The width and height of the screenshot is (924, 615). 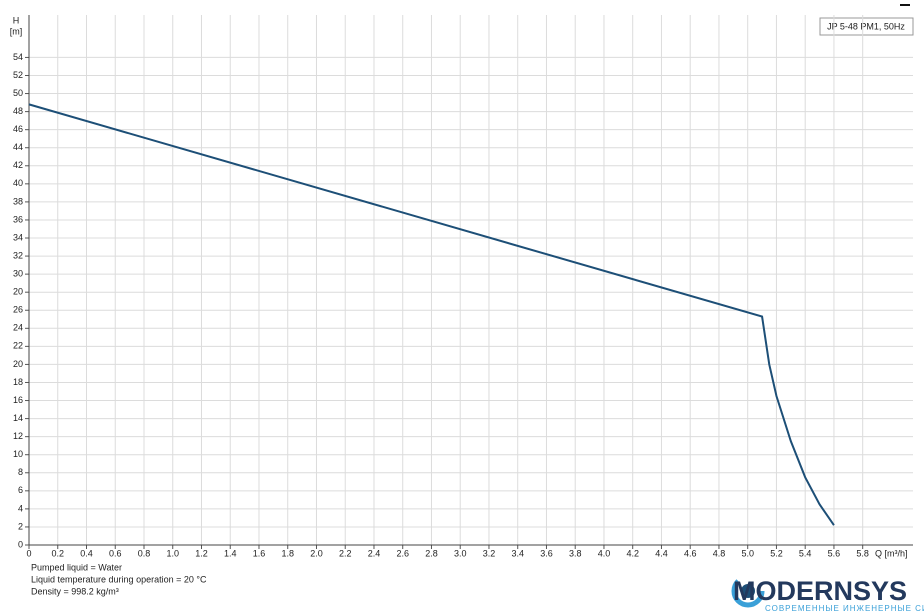 I want to click on x-tick-label: 3.8, so click(x=575, y=553).